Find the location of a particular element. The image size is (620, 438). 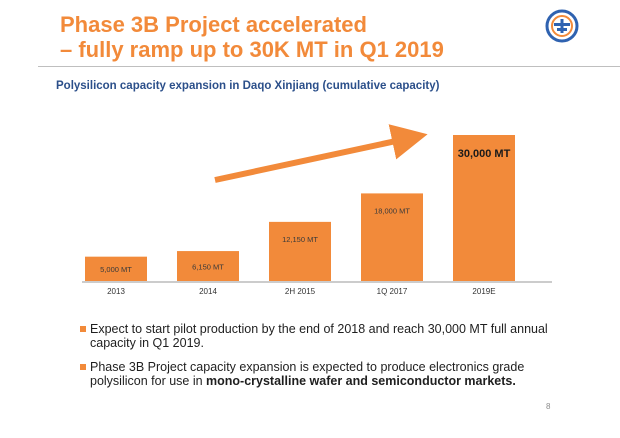

data-label: 18,000 MT is located at coordinates (392, 210).